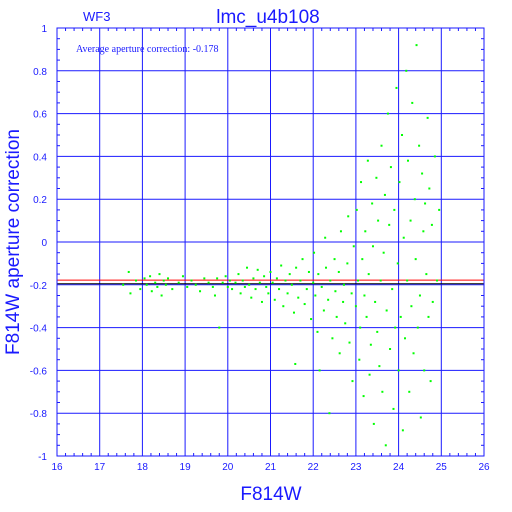 Image resolution: width=512 pixels, height=512 pixels. What do you see at coordinates (40, 200) in the screenshot?
I see `y-tick-label: 0.2` at bounding box center [40, 200].